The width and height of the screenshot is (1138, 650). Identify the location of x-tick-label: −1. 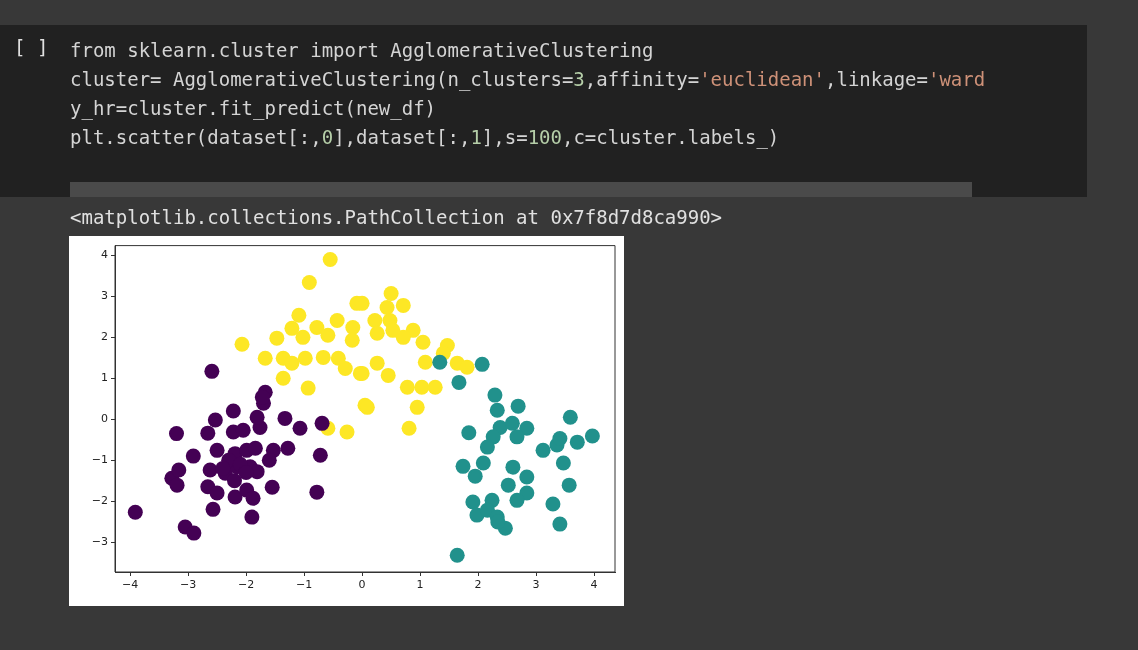
(304, 585).